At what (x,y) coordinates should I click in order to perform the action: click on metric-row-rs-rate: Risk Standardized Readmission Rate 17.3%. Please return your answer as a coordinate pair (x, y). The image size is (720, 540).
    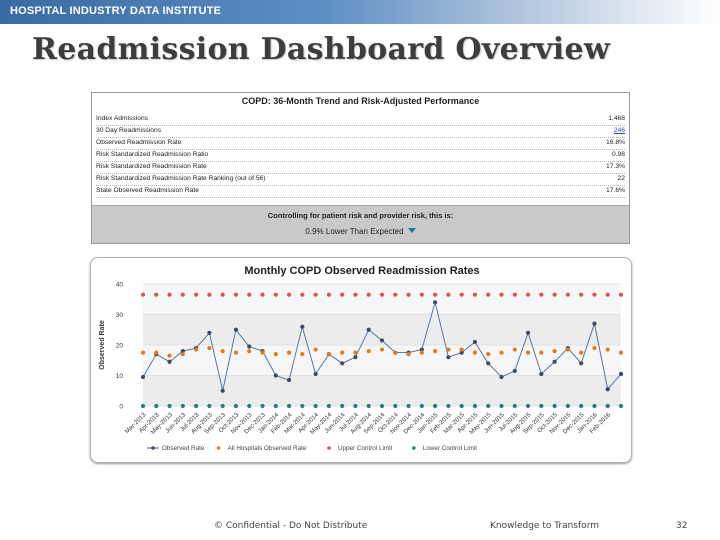
    Looking at the image, I should click on (360, 168).